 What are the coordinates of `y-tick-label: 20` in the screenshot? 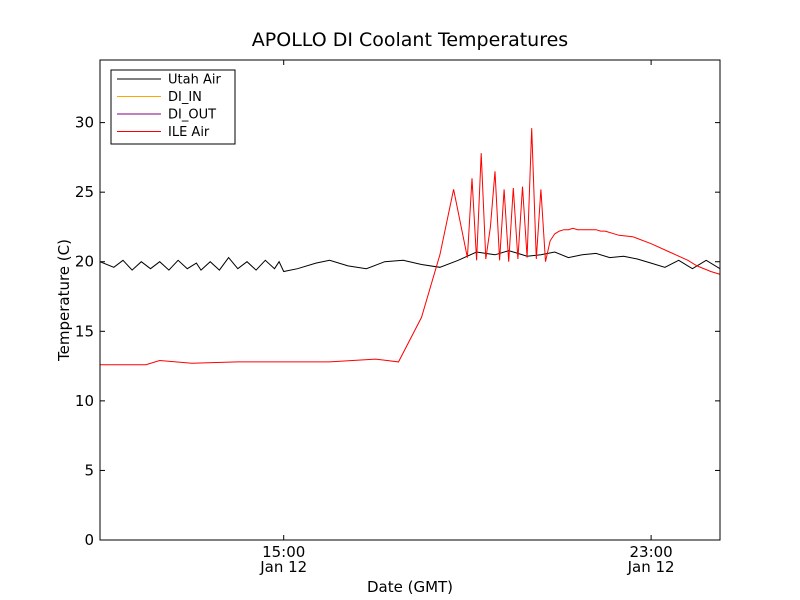 It's located at (84, 262).